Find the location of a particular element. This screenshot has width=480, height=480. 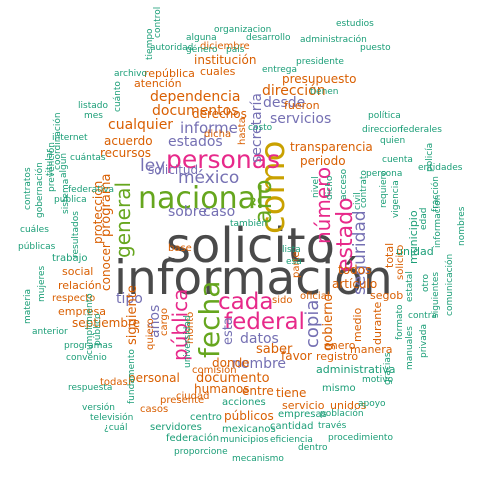

cloud-word: otro is located at coordinates (426, 282).